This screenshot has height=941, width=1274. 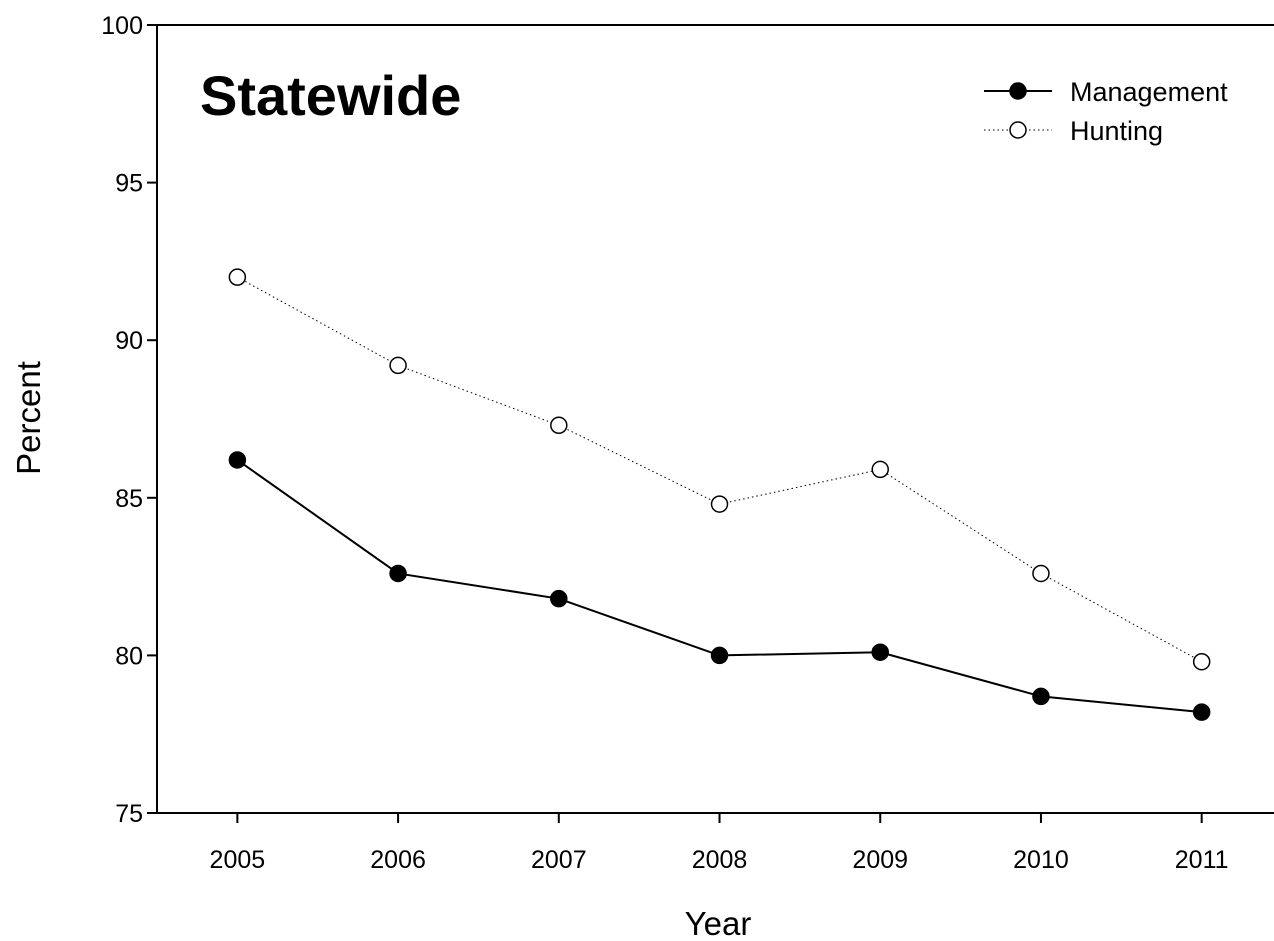 I want to click on x-axis-title: Year, so click(x=718, y=923).